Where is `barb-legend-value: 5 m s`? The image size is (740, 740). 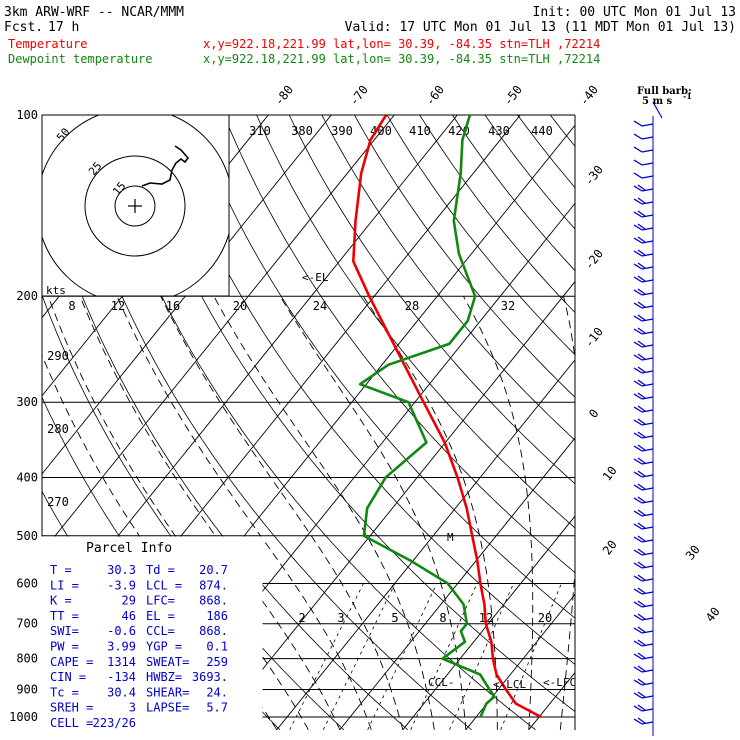 barb-legend-value: 5 m s is located at coordinates (657, 101).